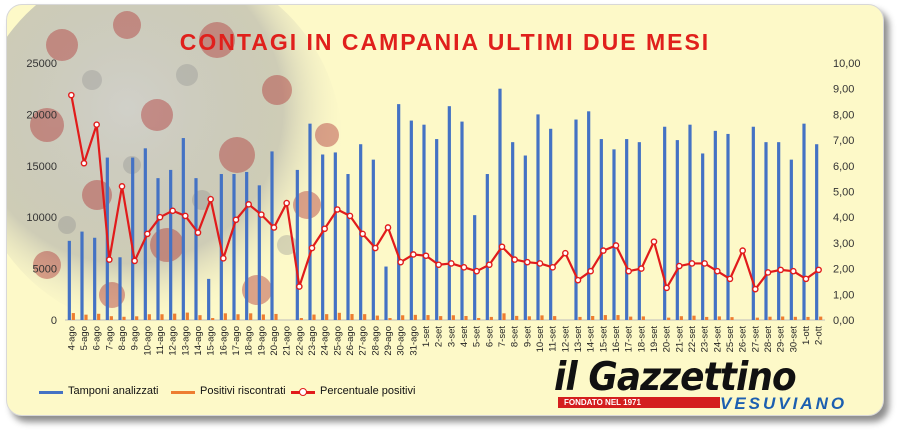  I want to click on x-tick-label: 8-set, so click(515, 336).